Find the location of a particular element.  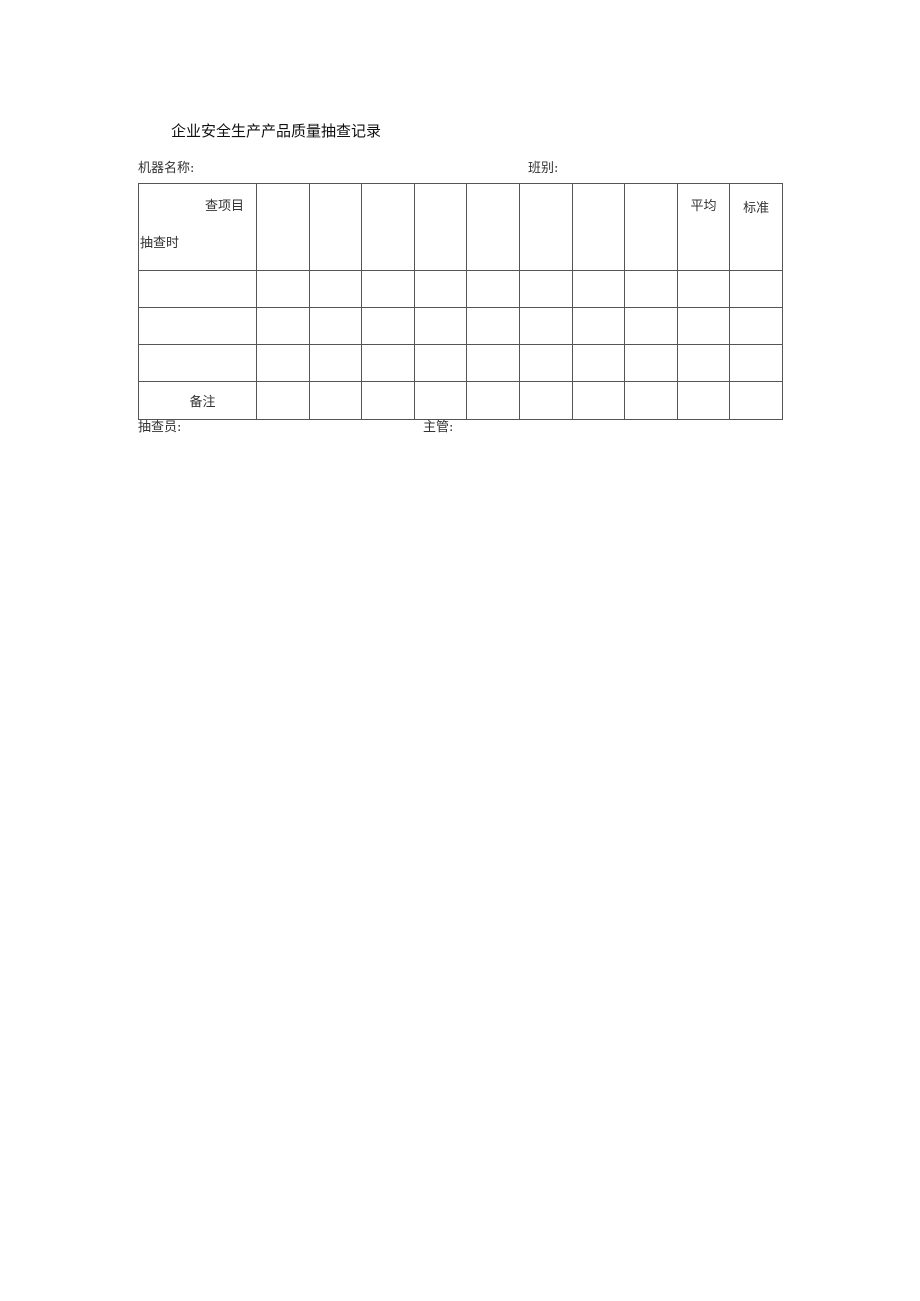

supervisor-label: 主管: is located at coordinates (438, 427).